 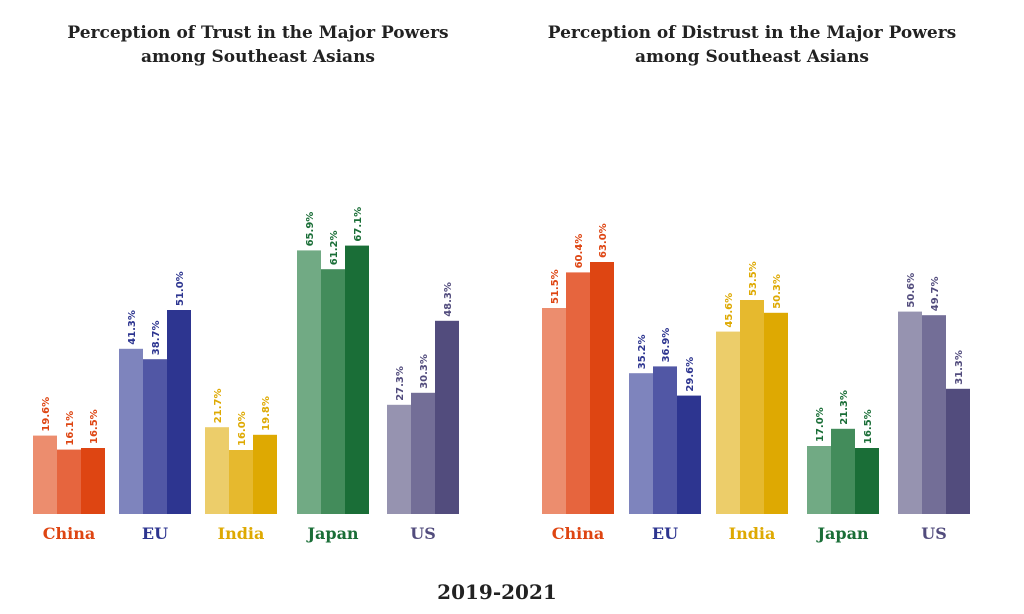 I want to click on trust-value-label-eu-2019: 41.3%, so click(x=132, y=327).